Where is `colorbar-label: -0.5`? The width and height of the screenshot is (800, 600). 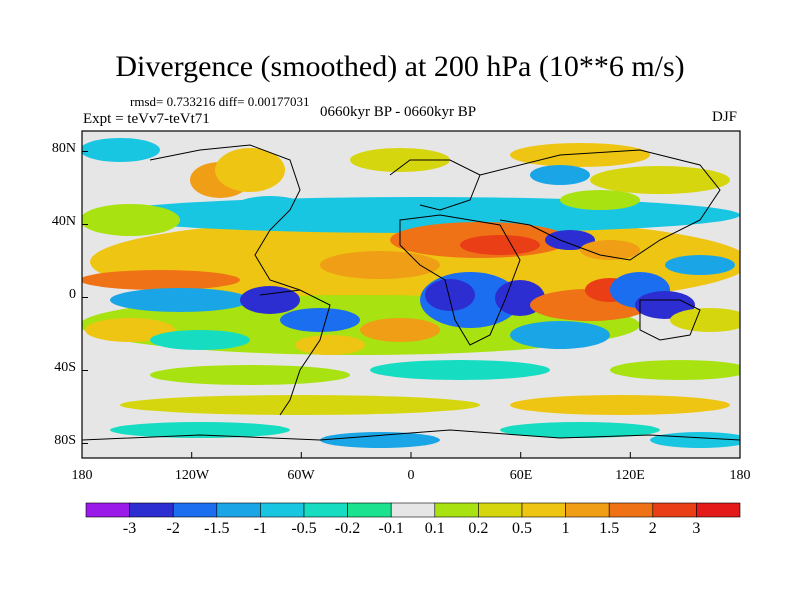 colorbar-label: -0.5 is located at coordinates (304, 528).